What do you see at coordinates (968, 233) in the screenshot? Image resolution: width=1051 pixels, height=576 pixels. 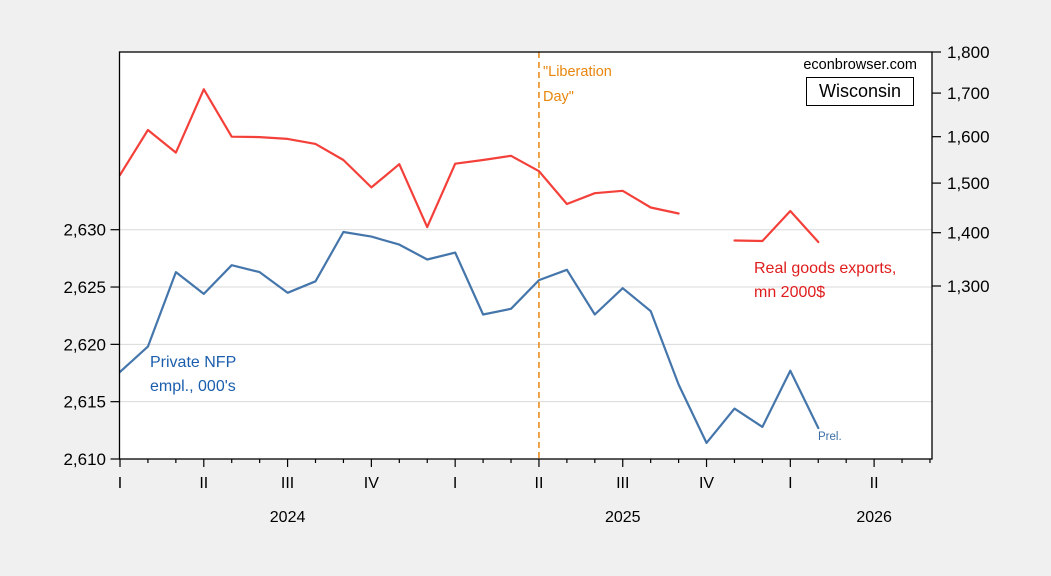 I see `right-axis-tick-label: 1,400` at bounding box center [968, 233].